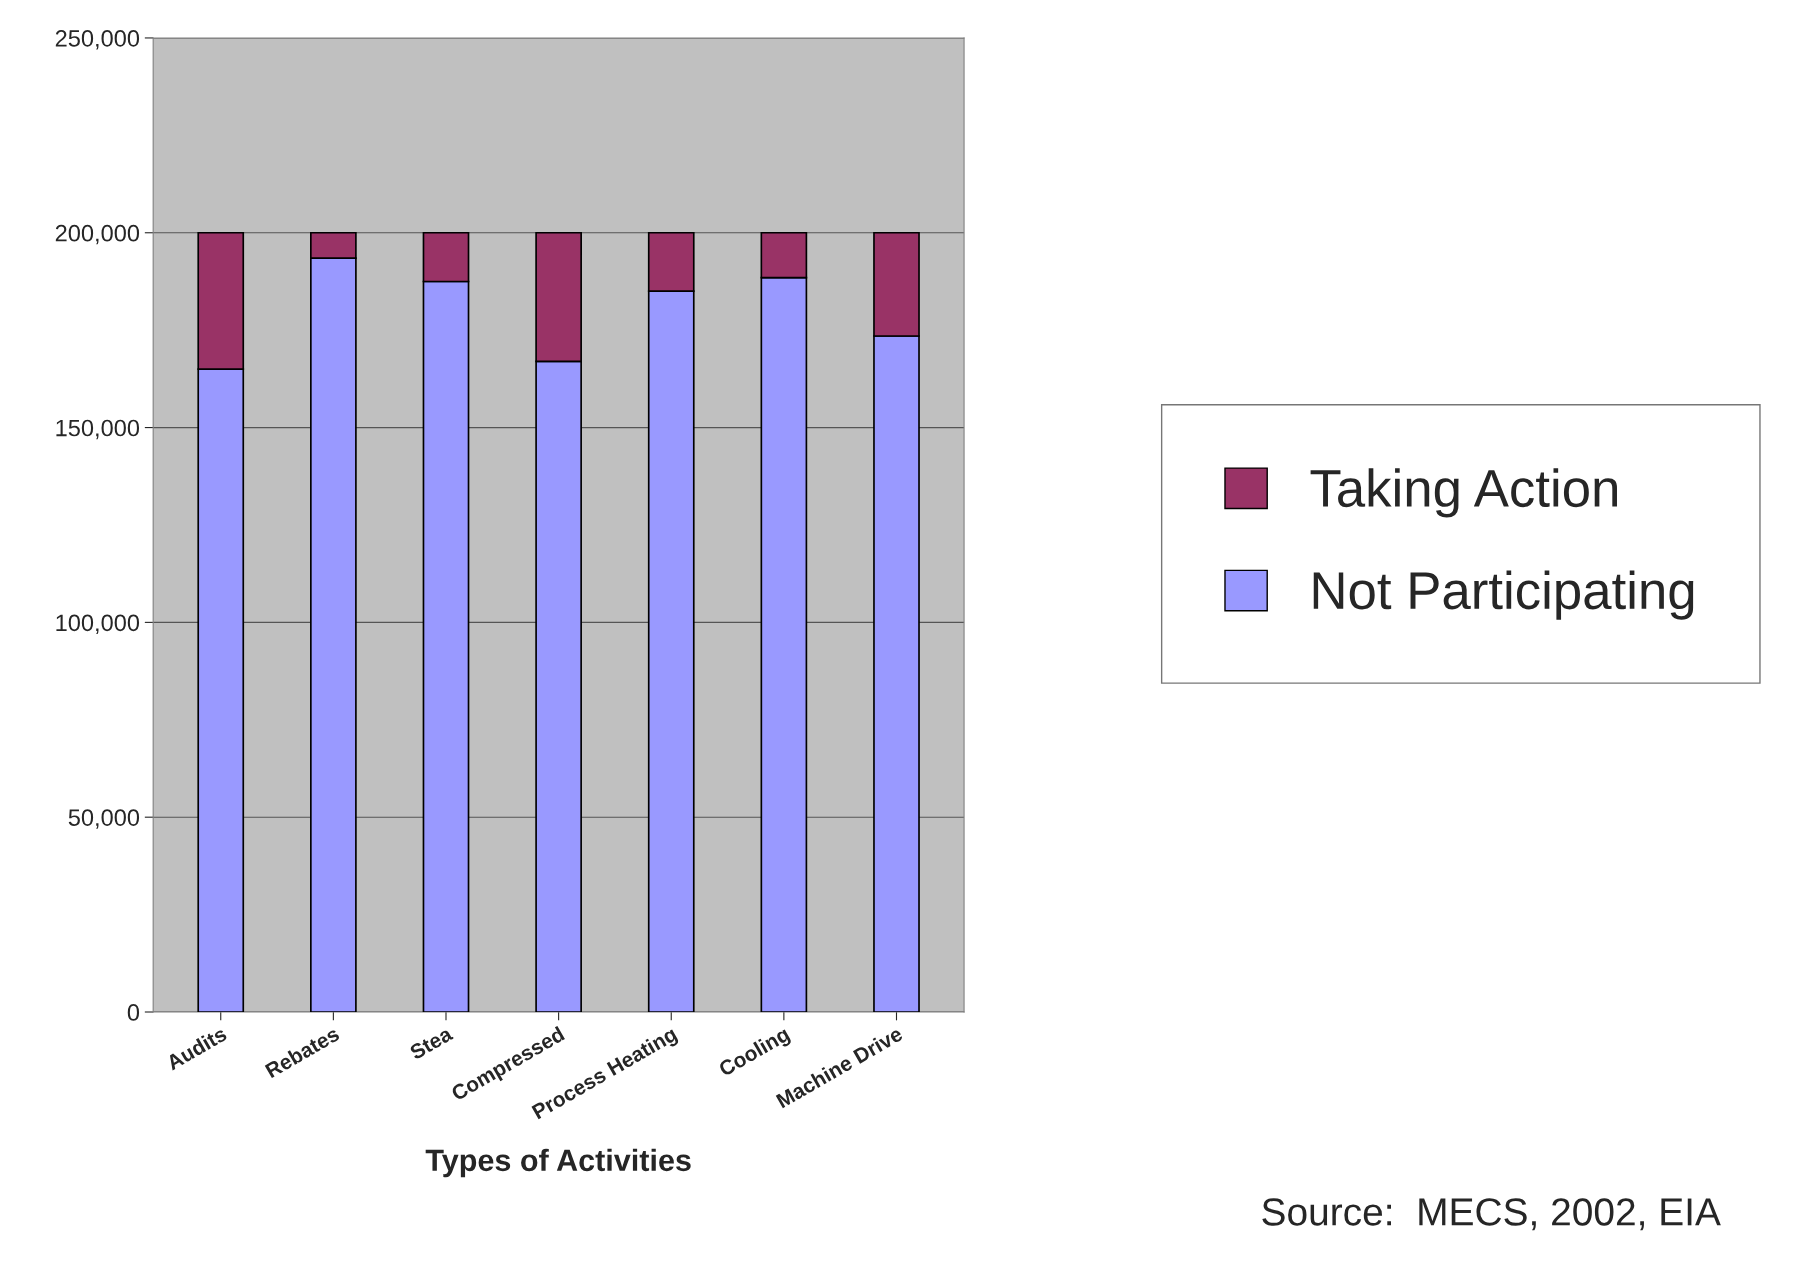 The width and height of the screenshot is (1802, 1265). I want to click on legend-label: Not Participating, so click(1503, 595).